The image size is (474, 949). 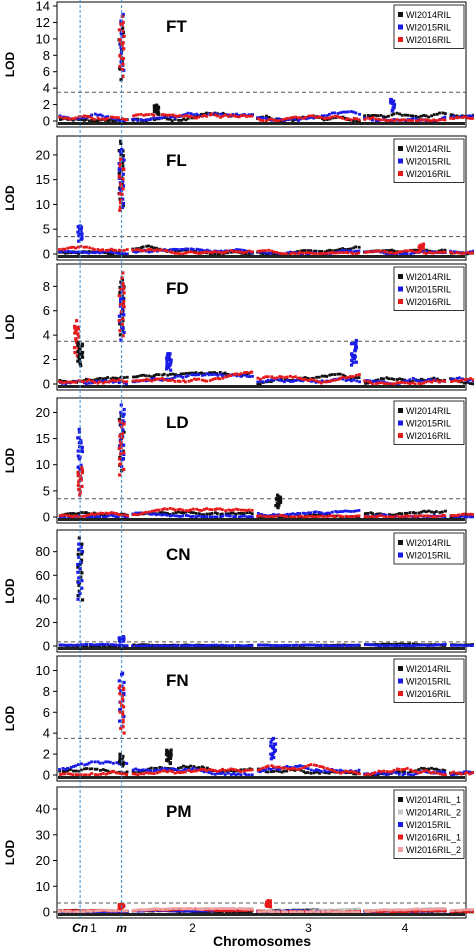 I want to click on legend-swatch, so click(x=400, y=423).